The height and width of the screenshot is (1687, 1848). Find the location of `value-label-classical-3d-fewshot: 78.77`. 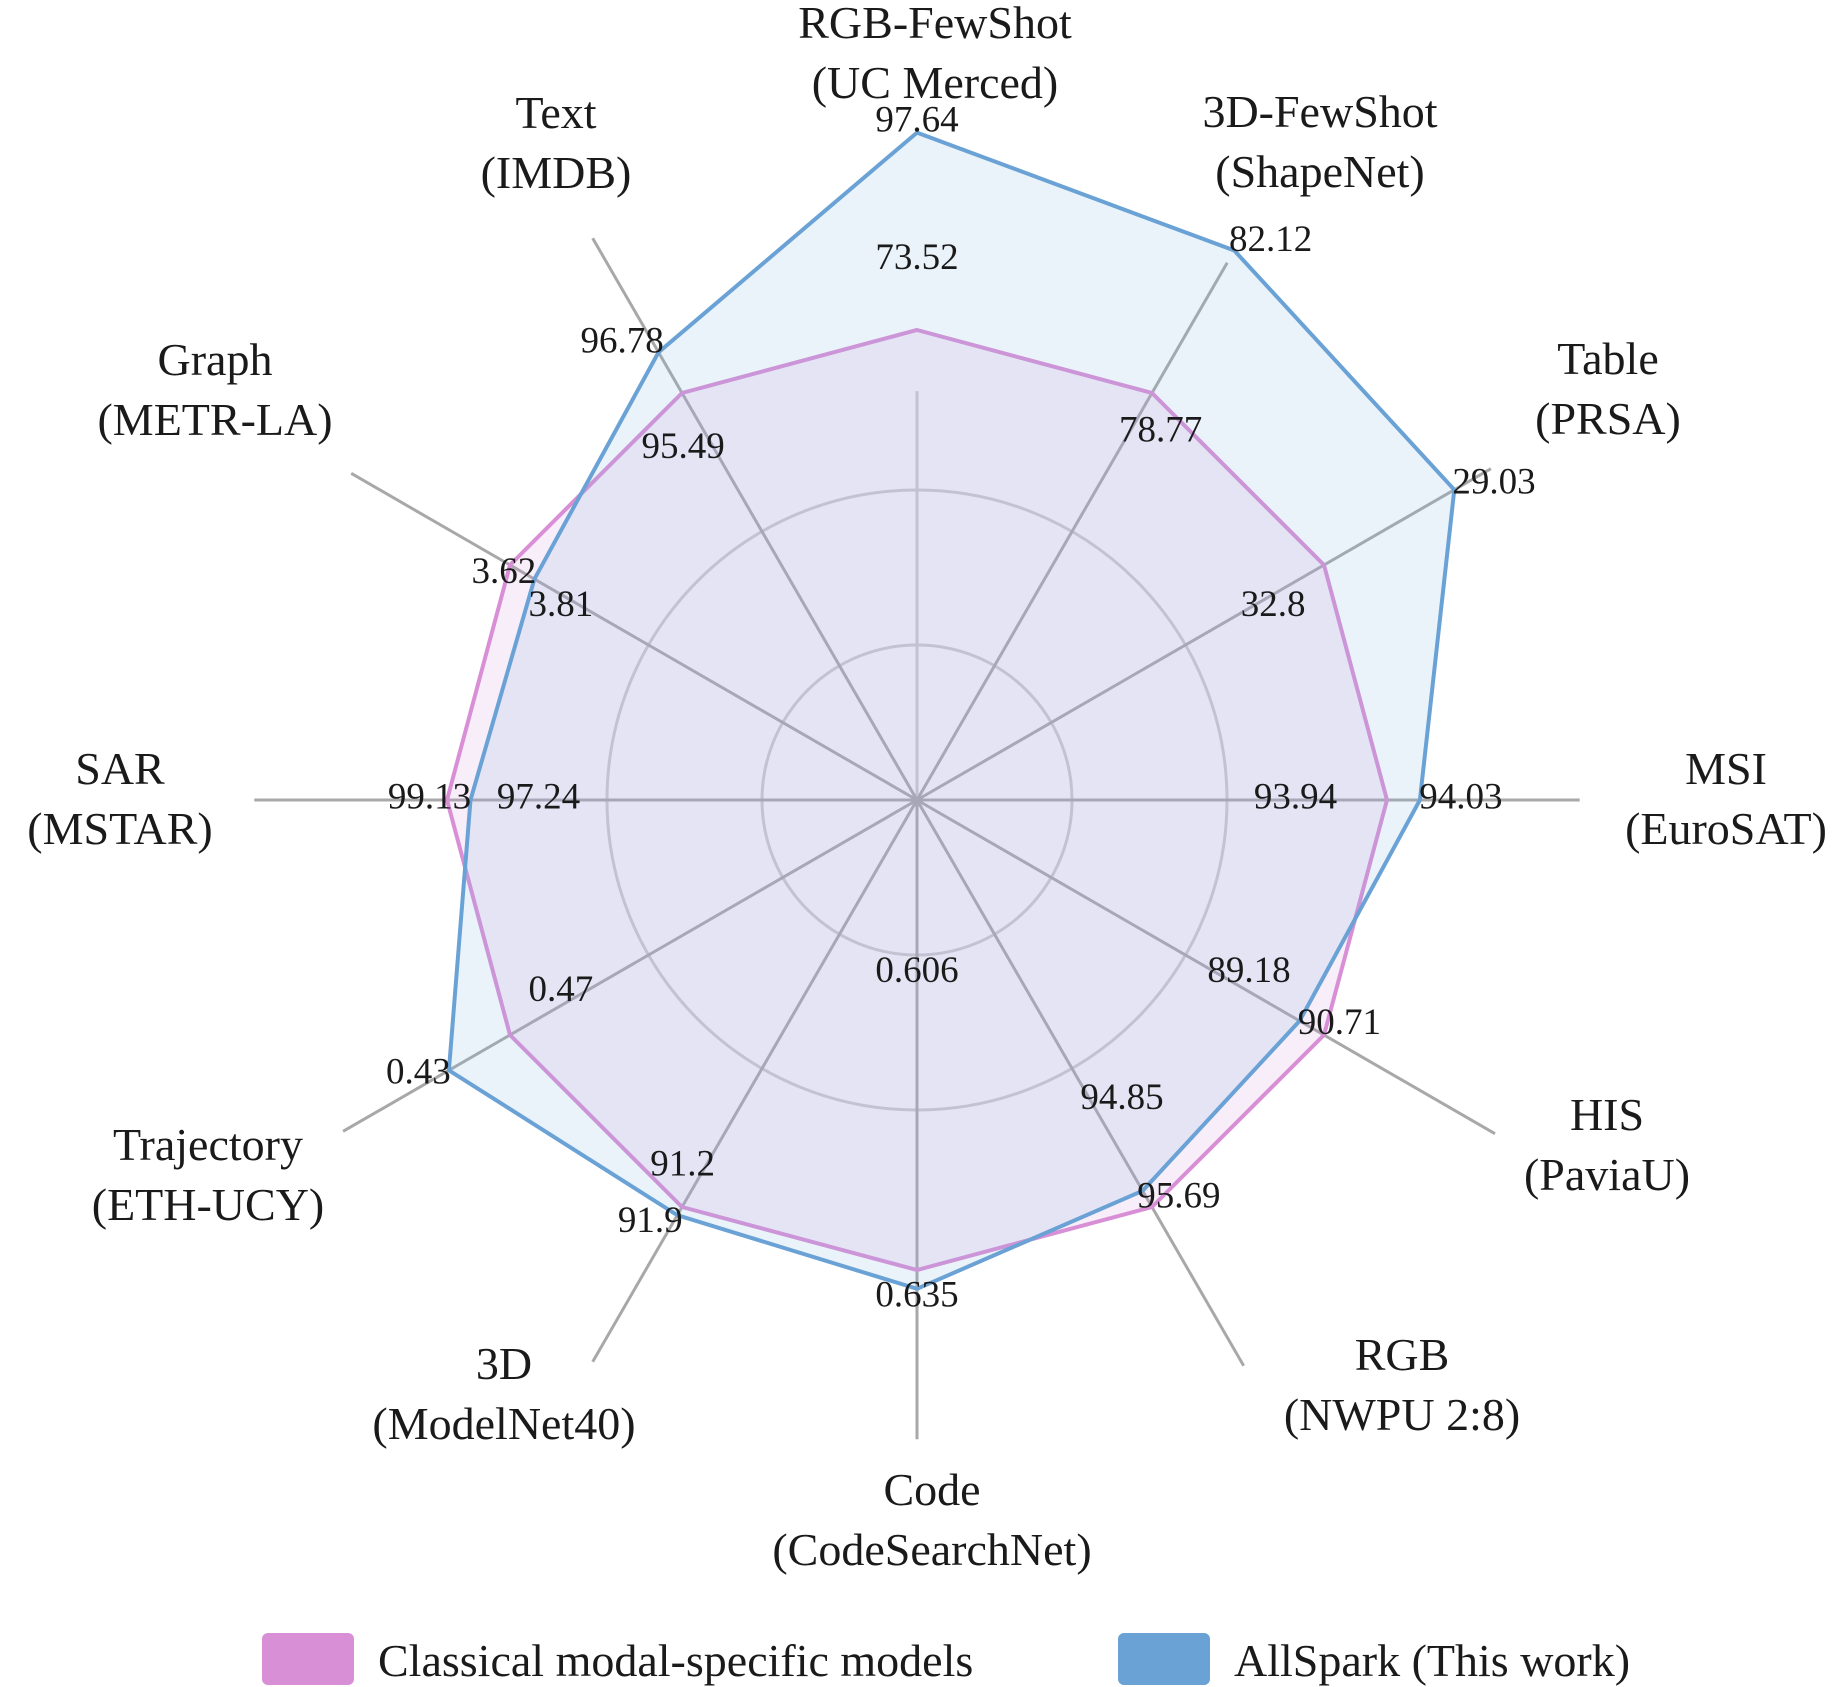

value-label-classical-3d-fewshot: 78.77 is located at coordinates (1160, 429).